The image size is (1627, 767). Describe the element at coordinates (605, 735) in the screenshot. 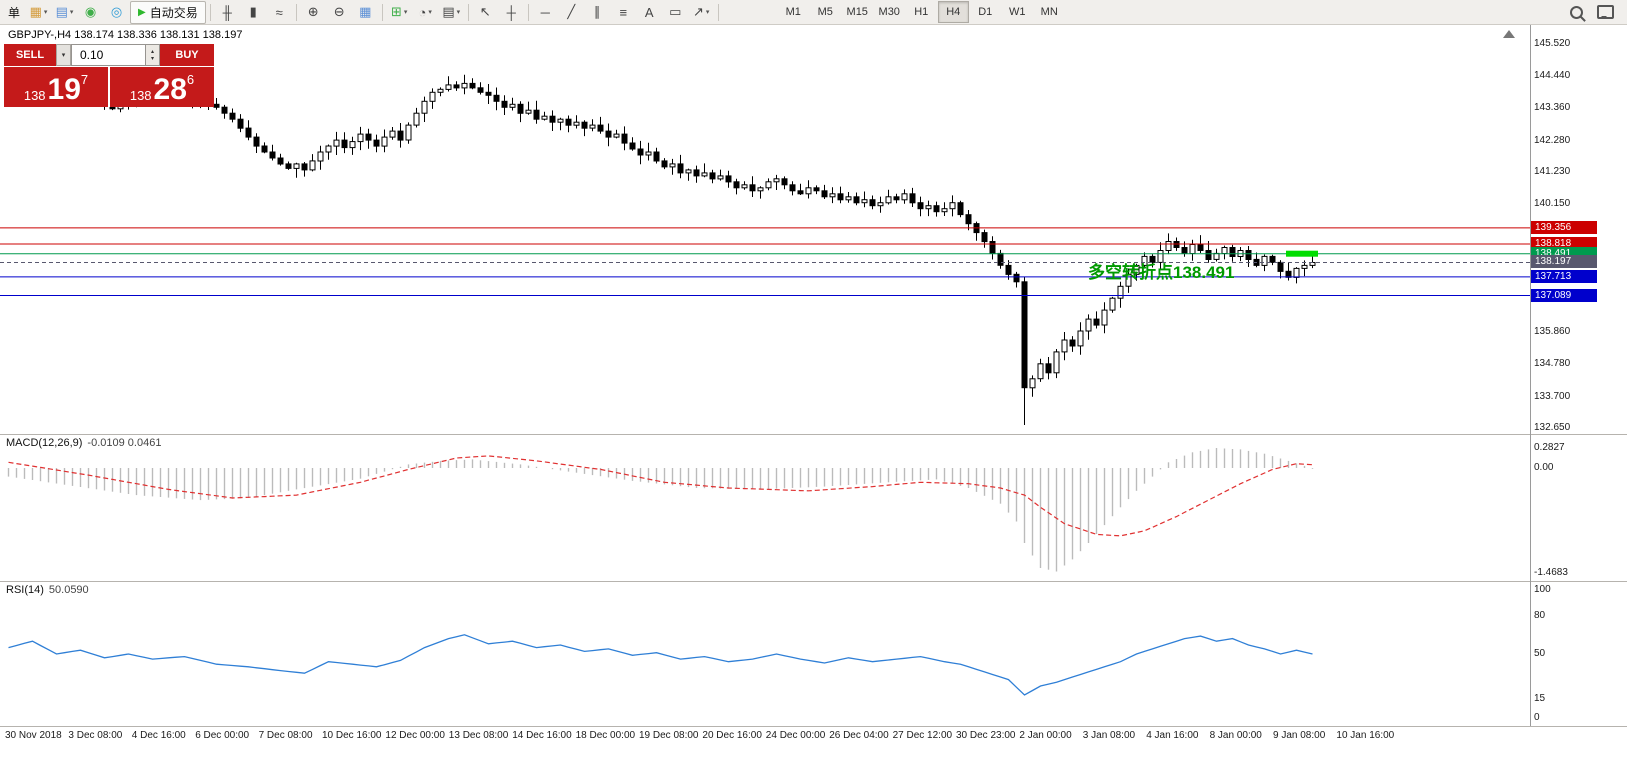

I see `time-tick: 18 Dec 00:00` at that location.